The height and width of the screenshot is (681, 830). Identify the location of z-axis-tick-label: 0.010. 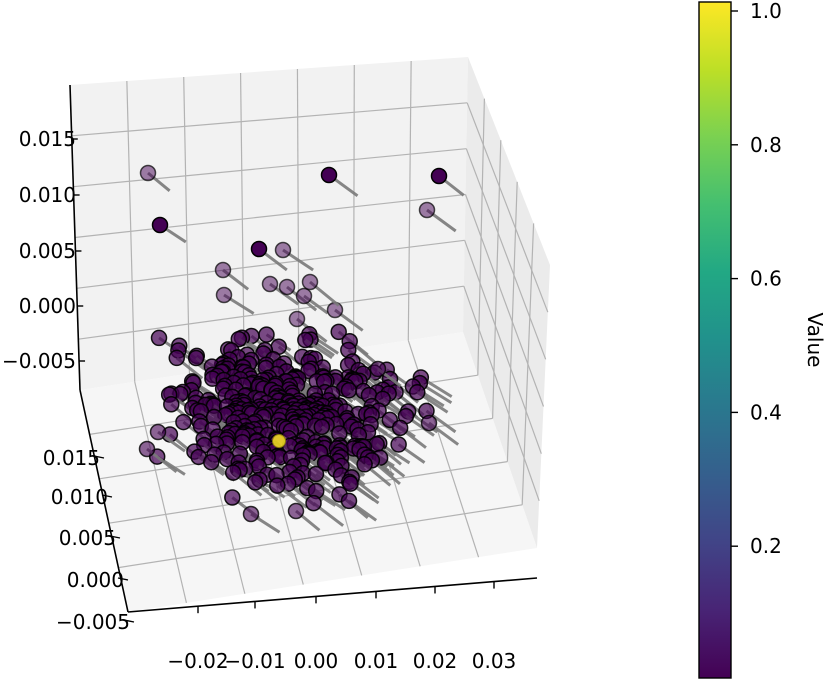
(47, 195).